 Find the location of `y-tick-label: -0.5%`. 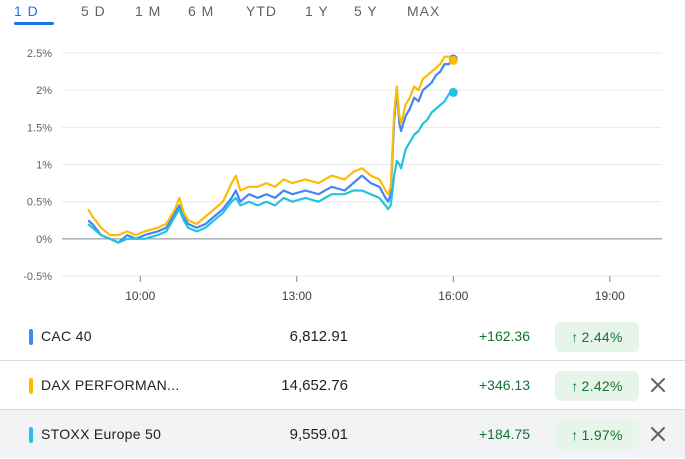

y-tick-label: -0.5% is located at coordinates (37, 277).